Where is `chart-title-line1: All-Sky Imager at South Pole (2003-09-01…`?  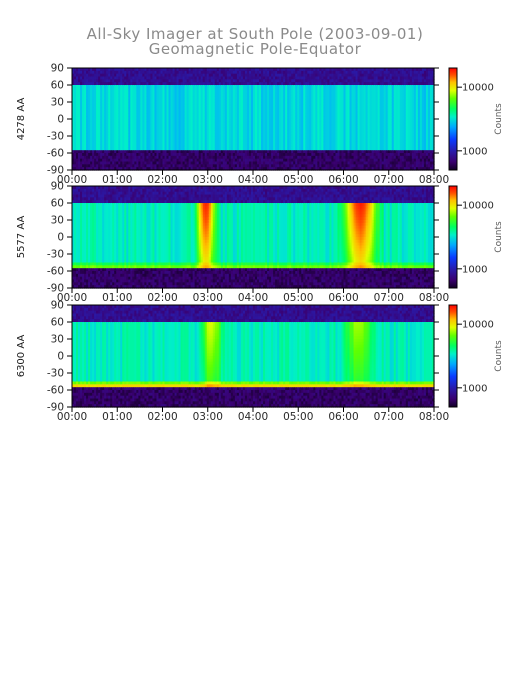 chart-title-line1: All-Sky Imager at South Pole (2003-09-01… is located at coordinates (255, 34).